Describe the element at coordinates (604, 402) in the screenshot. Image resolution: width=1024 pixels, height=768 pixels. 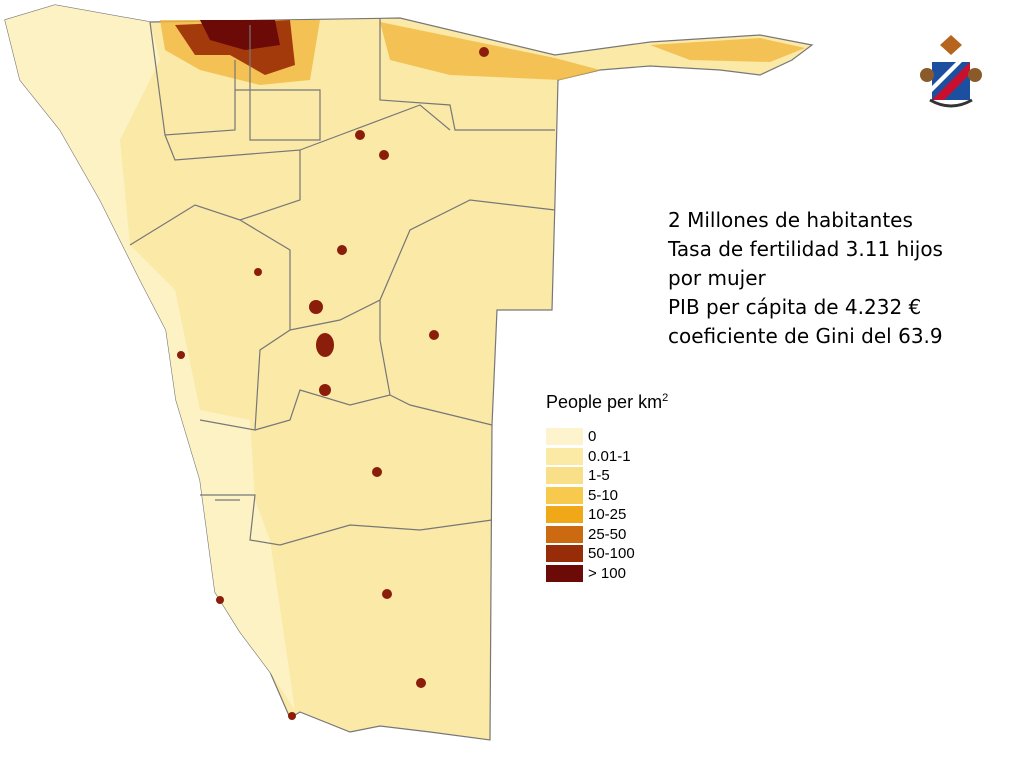
I see `legend-title-text: People per km` at that location.